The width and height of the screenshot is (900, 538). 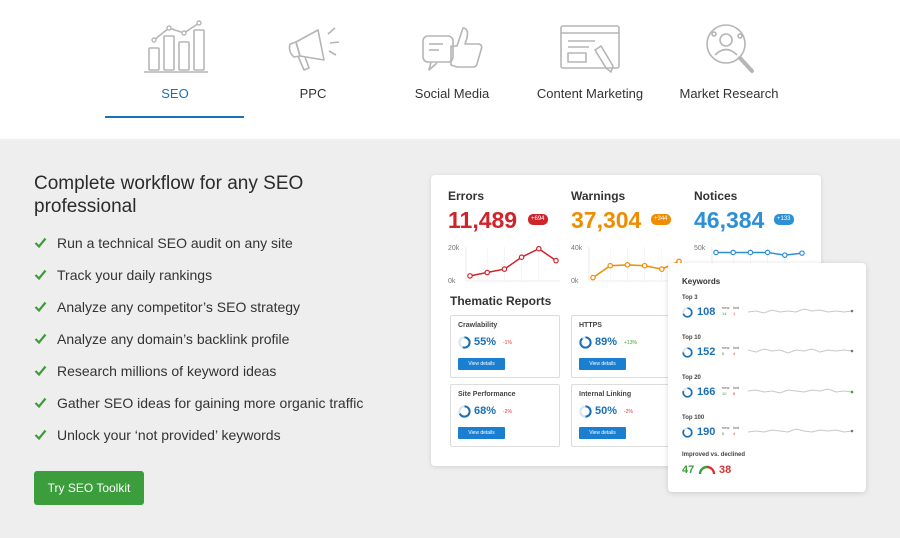 What do you see at coordinates (89, 488) in the screenshot?
I see `try-seo-toolkit-button: Try SEO Toolkit` at bounding box center [89, 488].